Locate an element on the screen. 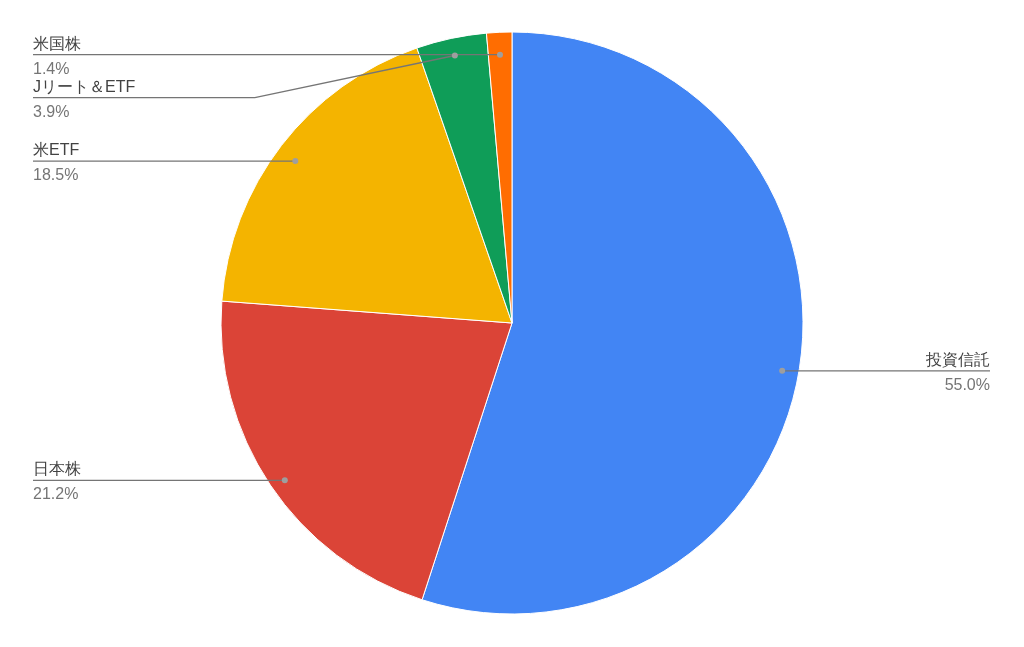 This screenshot has width=1024, height=647. slice-label: 米ETF is located at coordinates (56, 150).